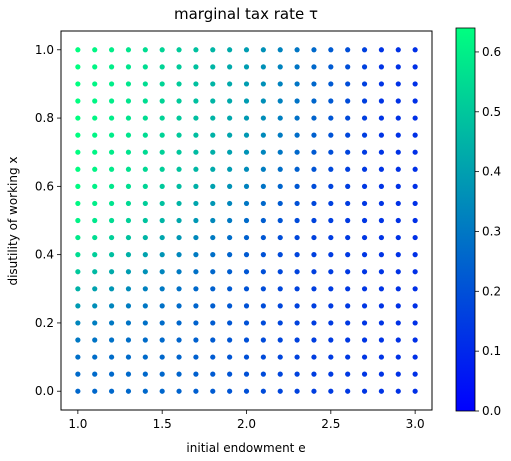  What do you see at coordinates (44, 50) in the screenshot?
I see `y-tick-label: 1.0` at bounding box center [44, 50].